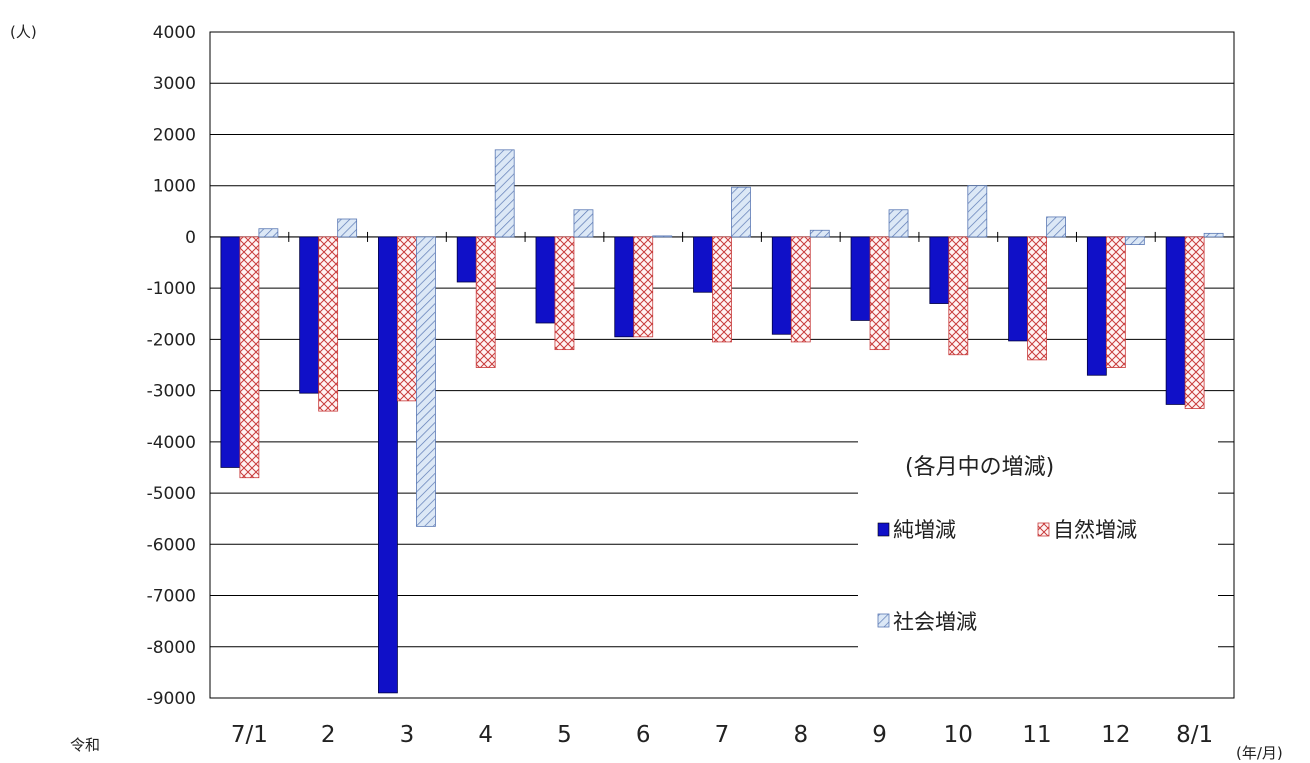 Image resolution: width=1310 pixels, height=763 pixels. Describe the element at coordinates (564, 735) in the screenshot. I see `x-tick-label: 5` at that location.